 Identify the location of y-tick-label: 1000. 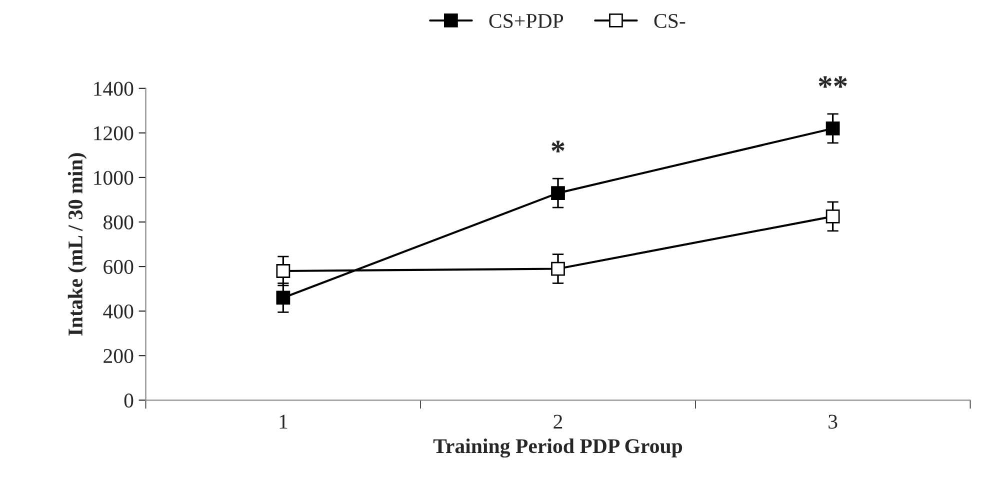
(114, 177).